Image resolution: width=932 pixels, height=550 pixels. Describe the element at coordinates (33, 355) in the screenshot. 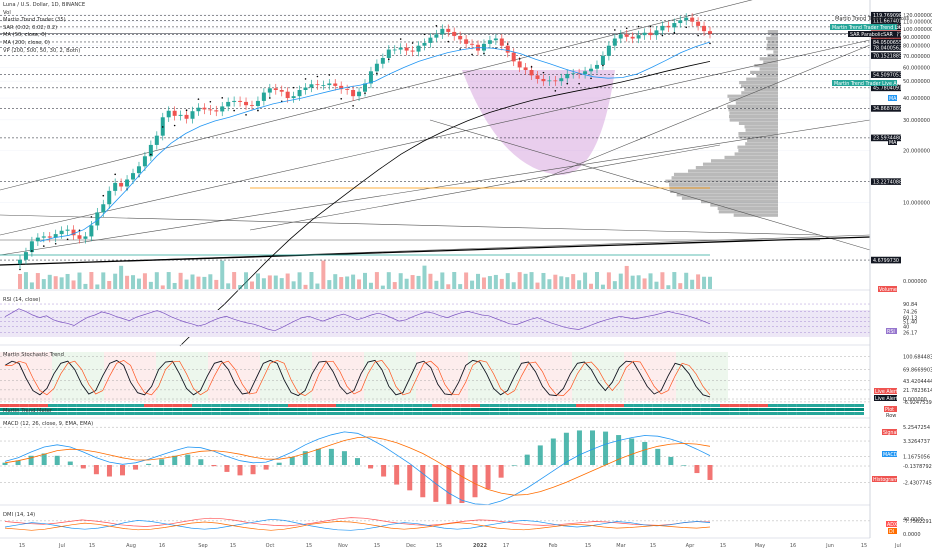

I see `stoch-pane-label: Martin Stochastic Trend` at that location.